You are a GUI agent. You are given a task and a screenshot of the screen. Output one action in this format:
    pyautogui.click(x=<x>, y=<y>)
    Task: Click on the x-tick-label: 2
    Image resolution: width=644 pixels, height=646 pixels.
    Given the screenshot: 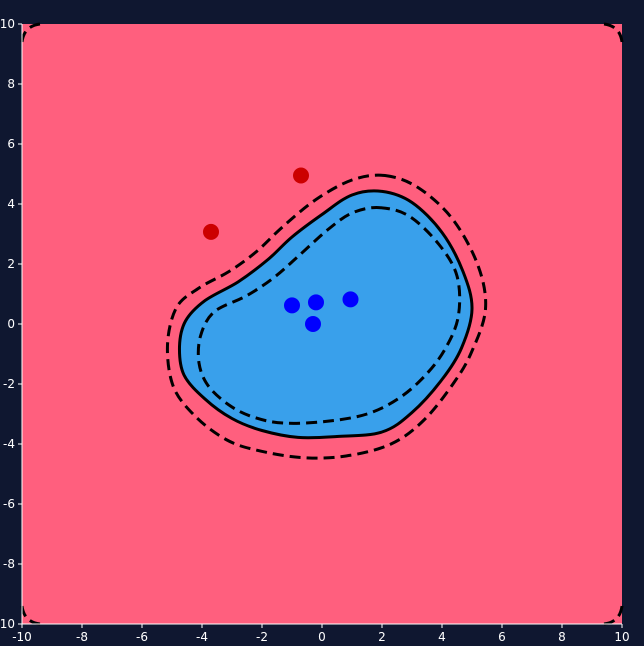 What is the action you would take?
    pyautogui.click(x=382, y=637)
    